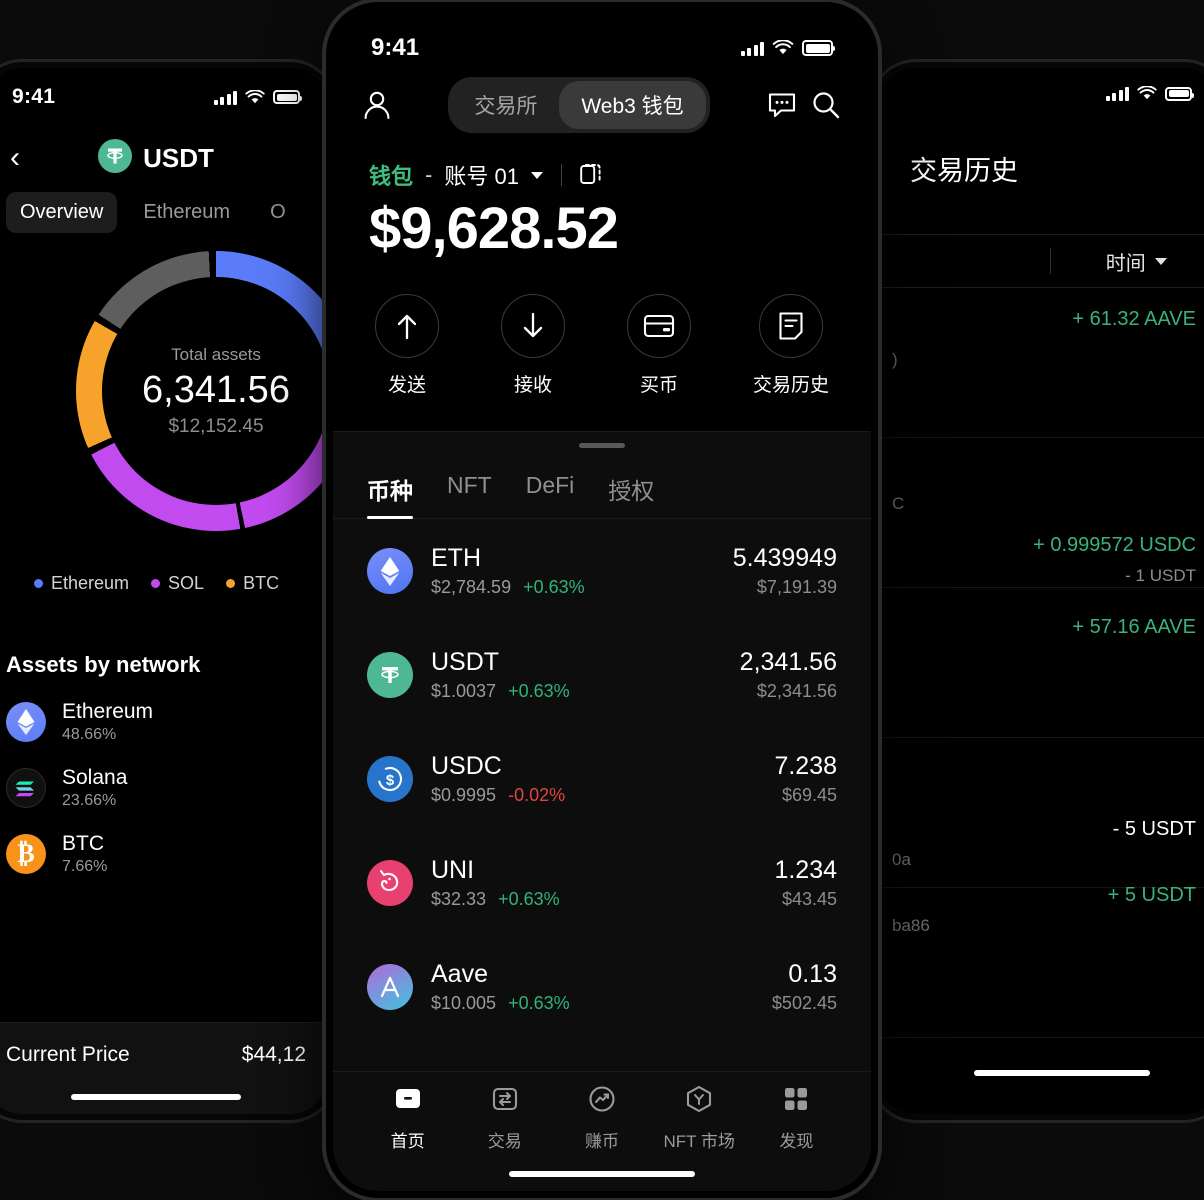  Describe the element at coordinates (95, 777) in the screenshot. I see `network-name: Solana` at that location.